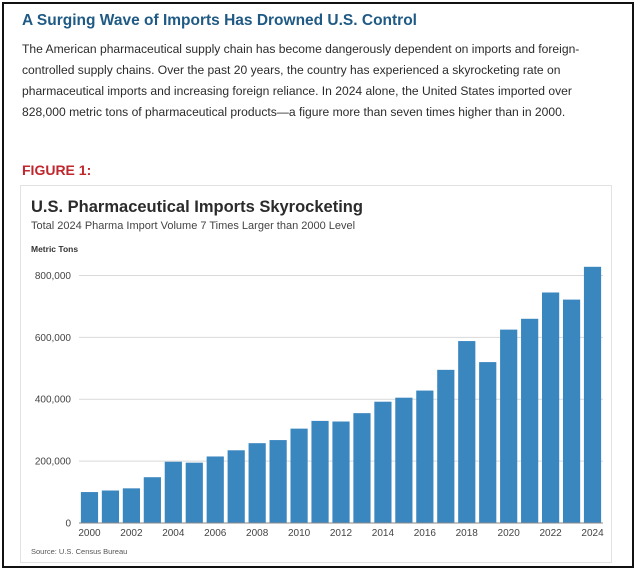 This screenshot has height=570, width=636. What do you see at coordinates (152, 500) in the screenshot?
I see `bar-2003` at bounding box center [152, 500].